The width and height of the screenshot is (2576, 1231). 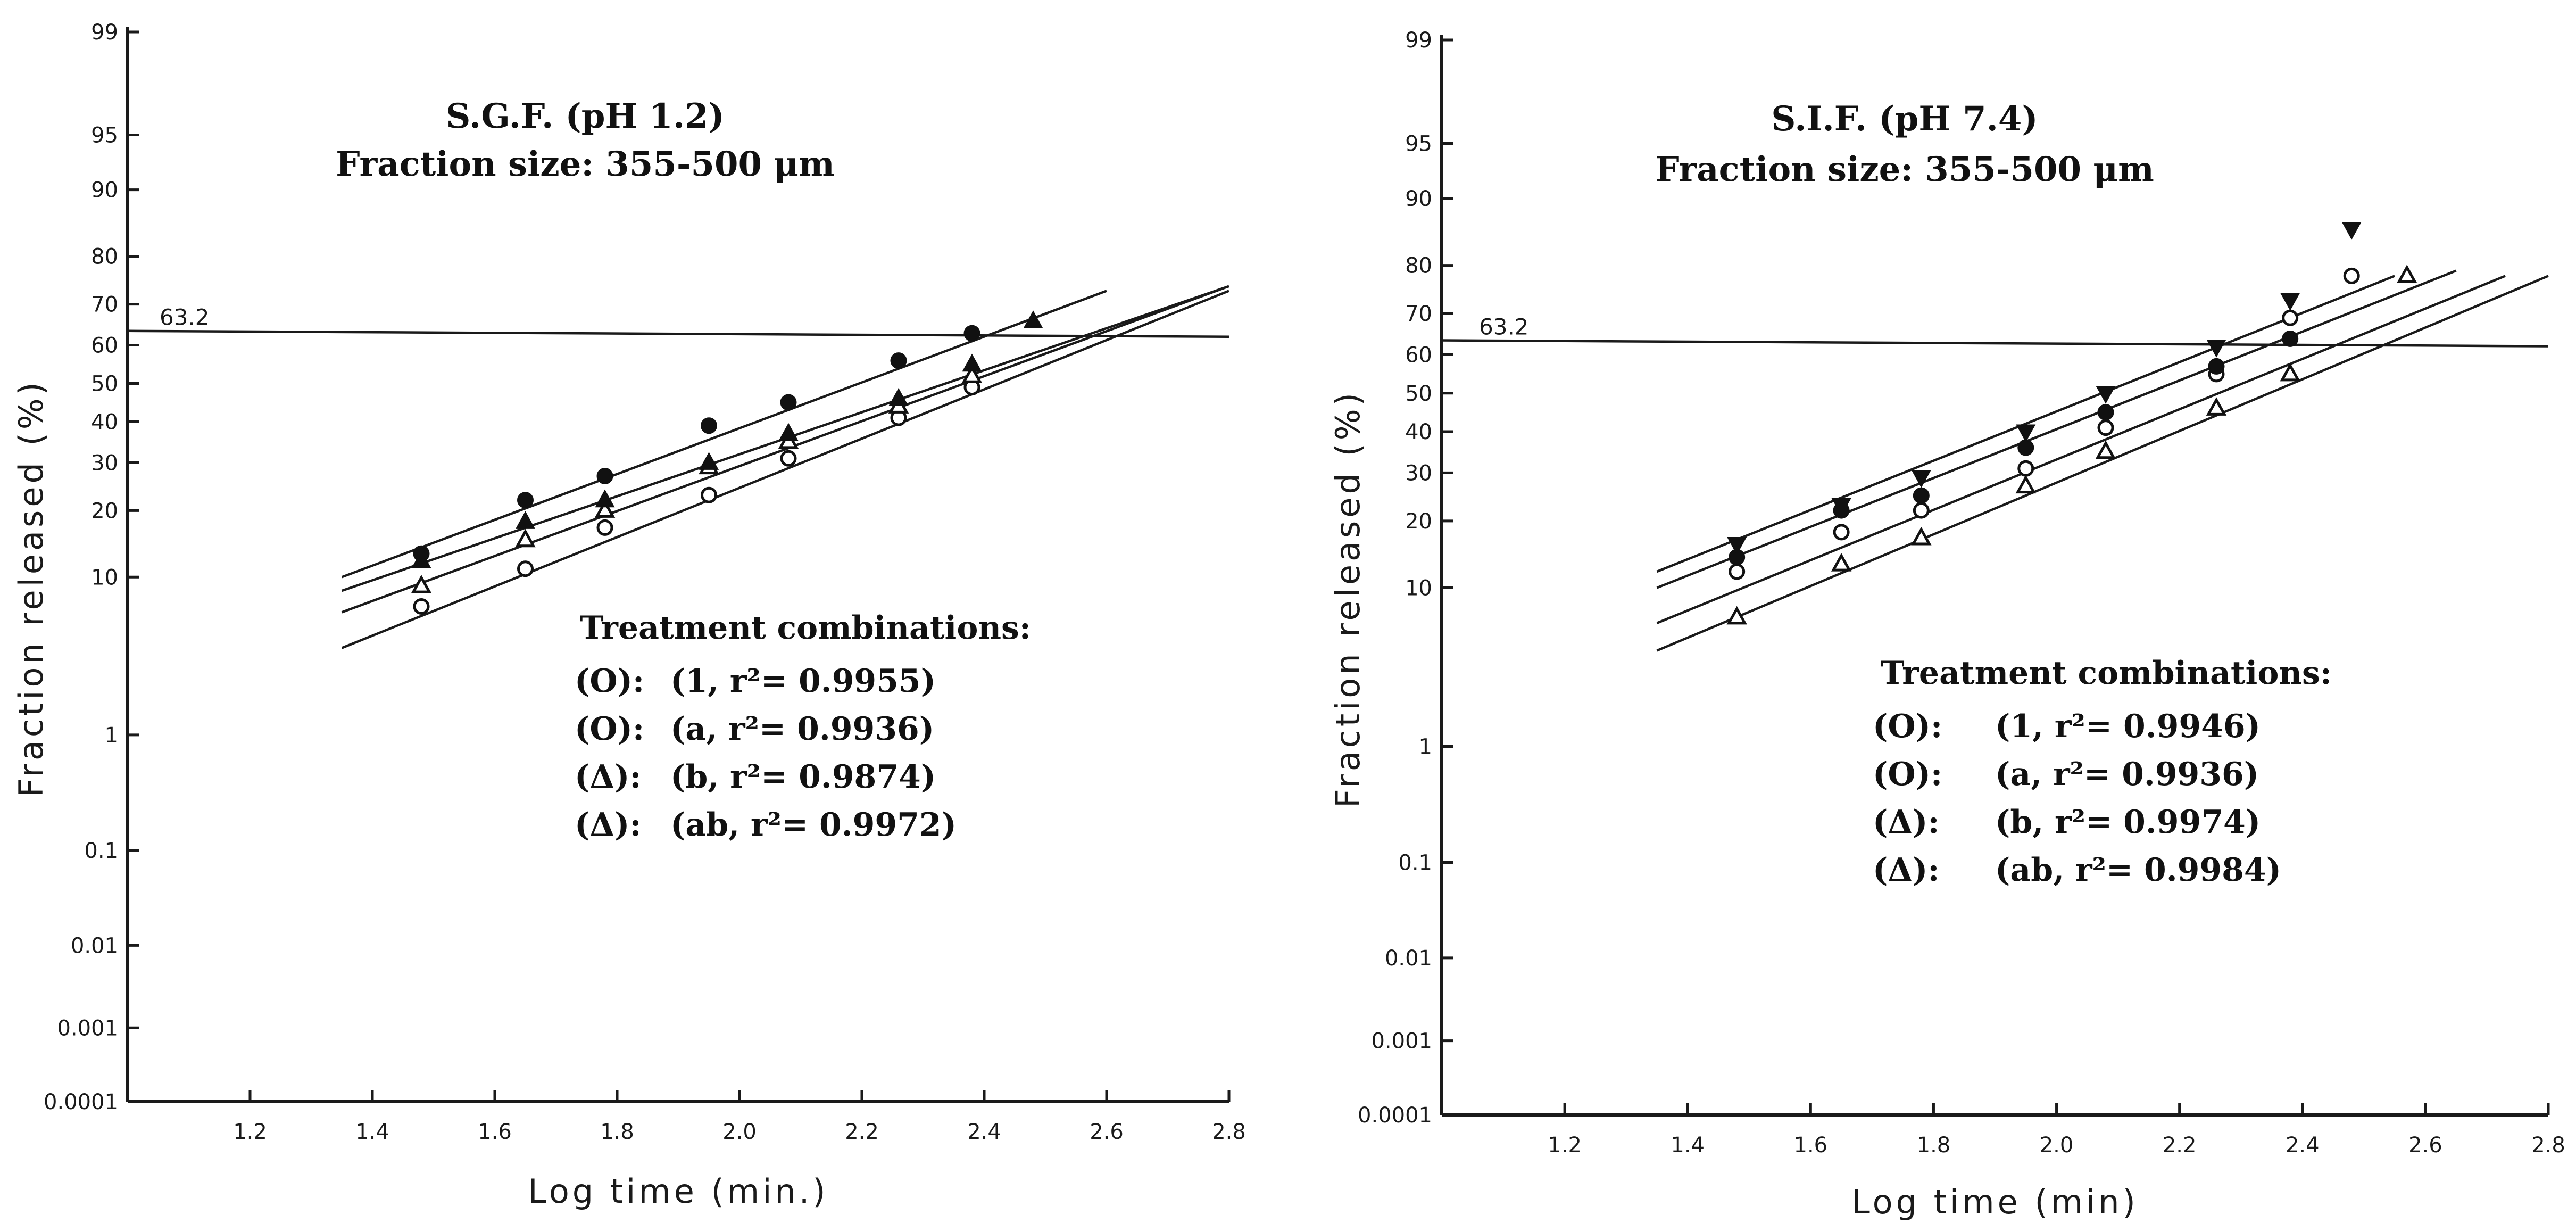 What do you see at coordinates (1934, 1145) in the screenshot?
I see `x-tick-label: 1.8` at bounding box center [1934, 1145].